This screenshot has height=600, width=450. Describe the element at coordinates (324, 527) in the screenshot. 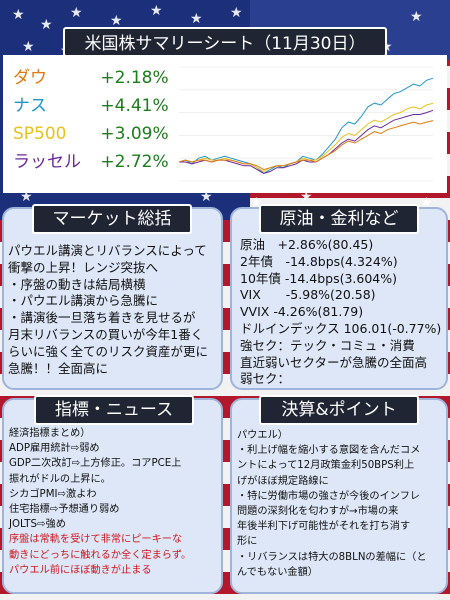

I see `text-line: 年後半利下げ可能性がそれを打ち消す` at that location.